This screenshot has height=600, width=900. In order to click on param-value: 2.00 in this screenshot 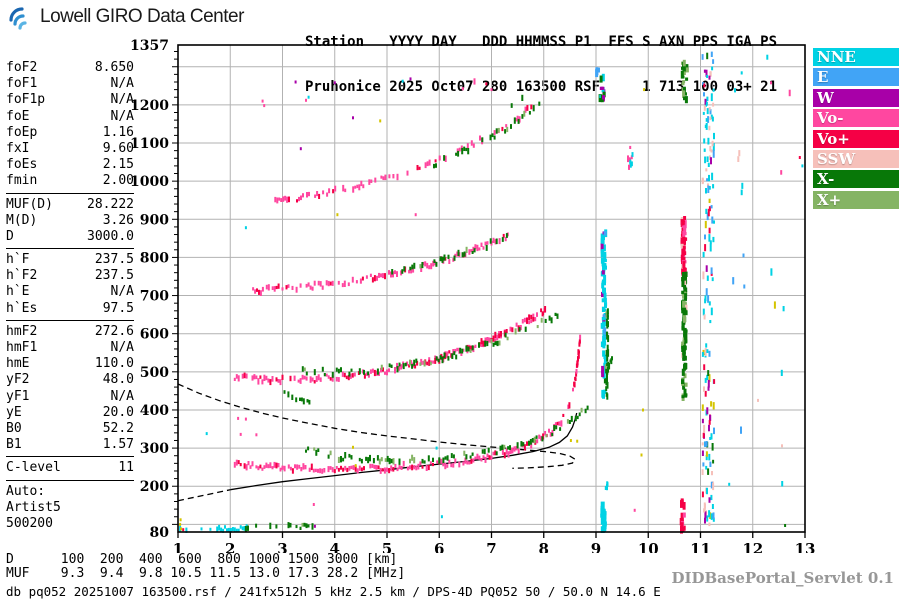, I will do `click(118, 181)`.